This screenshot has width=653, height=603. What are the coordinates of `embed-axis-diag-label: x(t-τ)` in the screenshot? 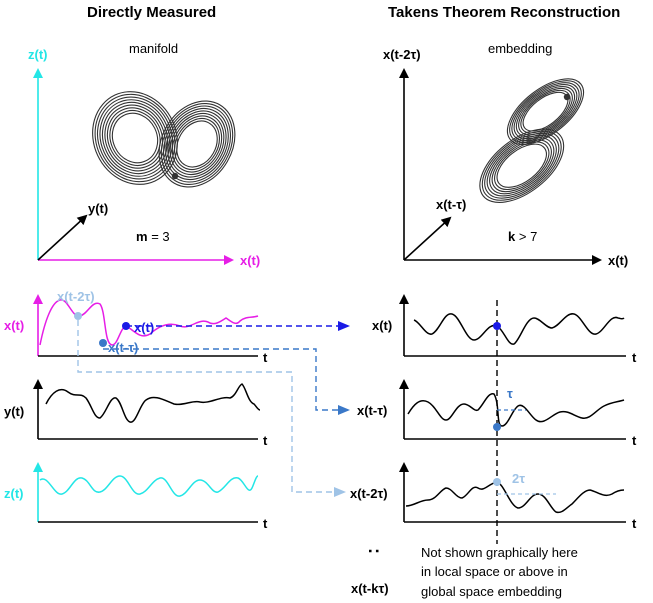 It's located at (451, 204).